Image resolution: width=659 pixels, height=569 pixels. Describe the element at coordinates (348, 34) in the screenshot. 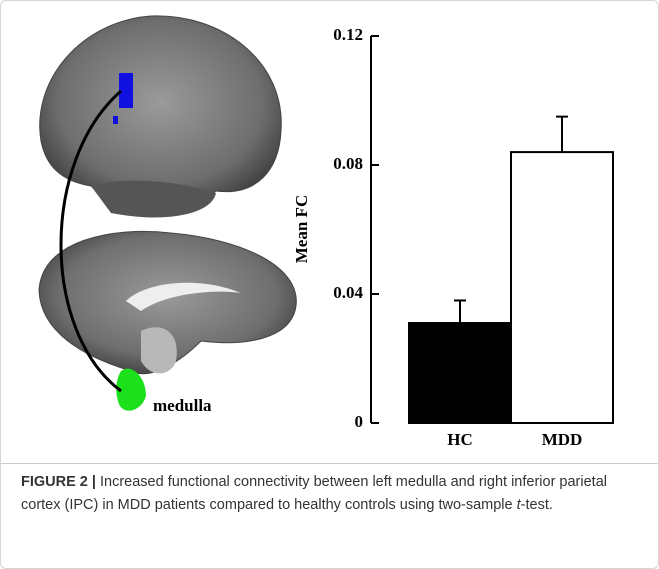

I see `y-tick-label: 0.12` at that location.